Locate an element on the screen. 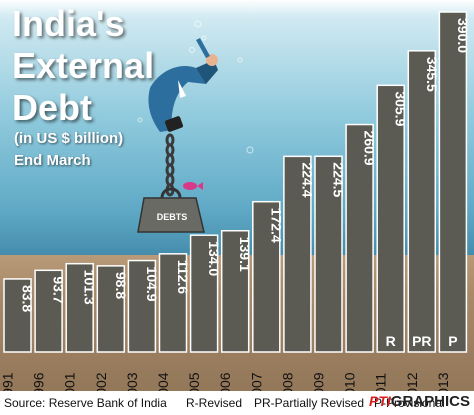 Image resolution: width=474 pixels, height=415 pixels. value-label-2013: 390.0 is located at coordinates (463, 35).